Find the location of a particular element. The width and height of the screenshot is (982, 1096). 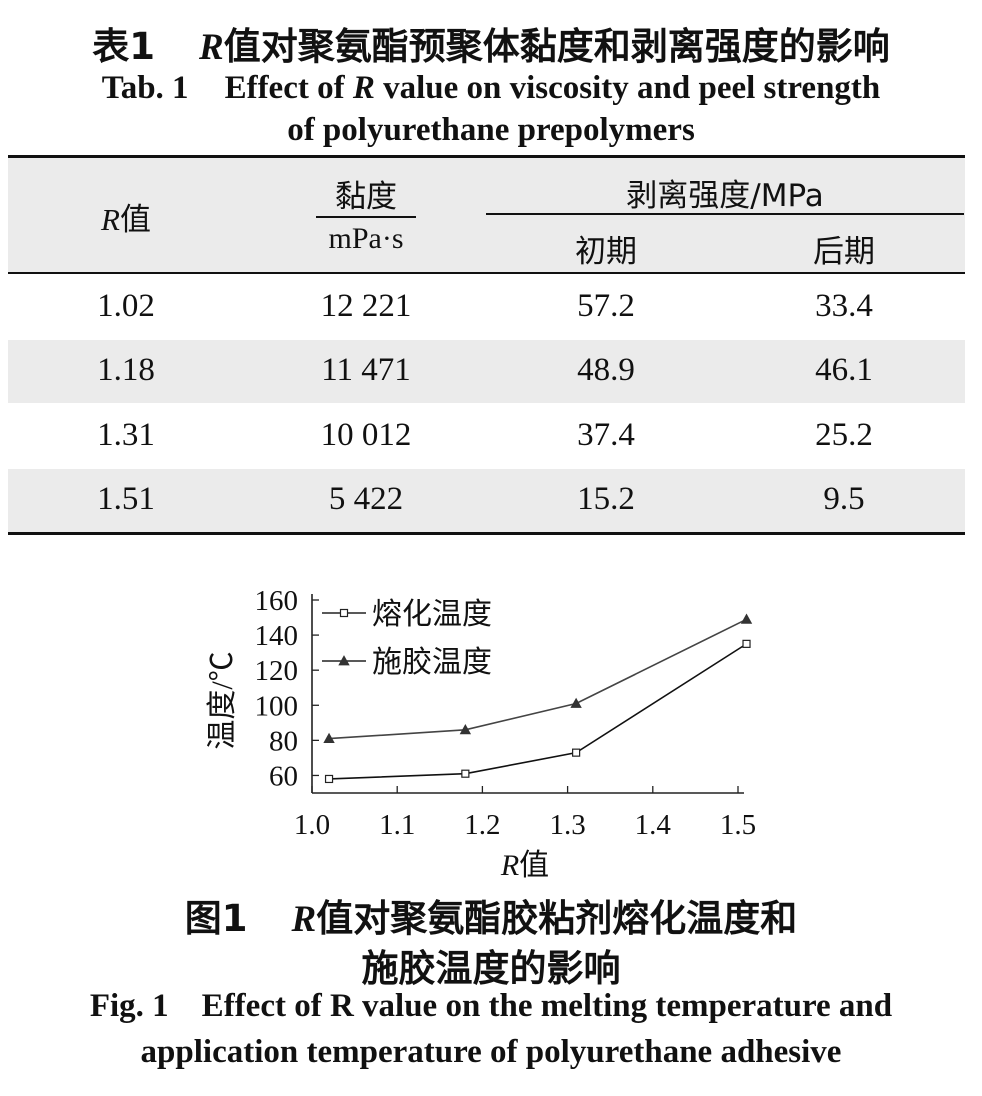

x-tick-label: 1.3 is located at coordinates (567, 825).